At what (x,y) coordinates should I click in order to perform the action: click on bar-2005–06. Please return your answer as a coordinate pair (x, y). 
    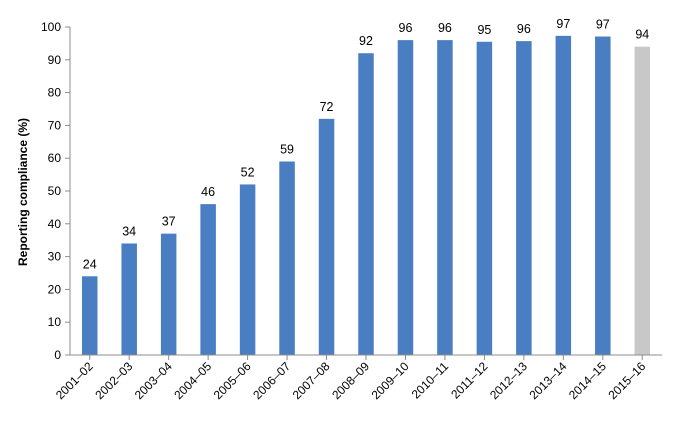
    Looking at the image, I should click on (247, 269).